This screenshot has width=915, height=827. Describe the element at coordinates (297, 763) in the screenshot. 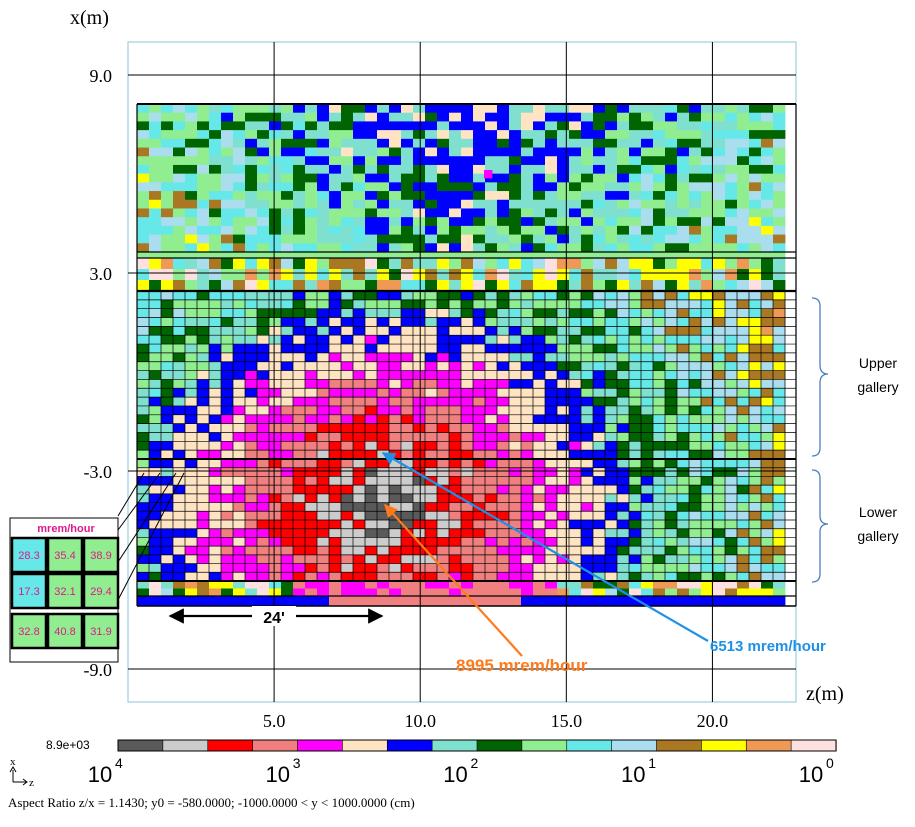

I see `colorbar-tick-exponent: 3` at that location.